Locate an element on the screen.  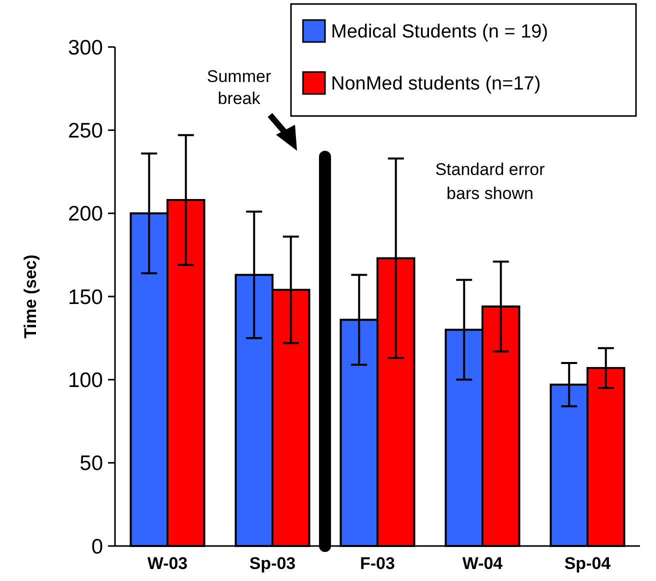
y-tick-label: 250 is located at coordinates (85, 131).